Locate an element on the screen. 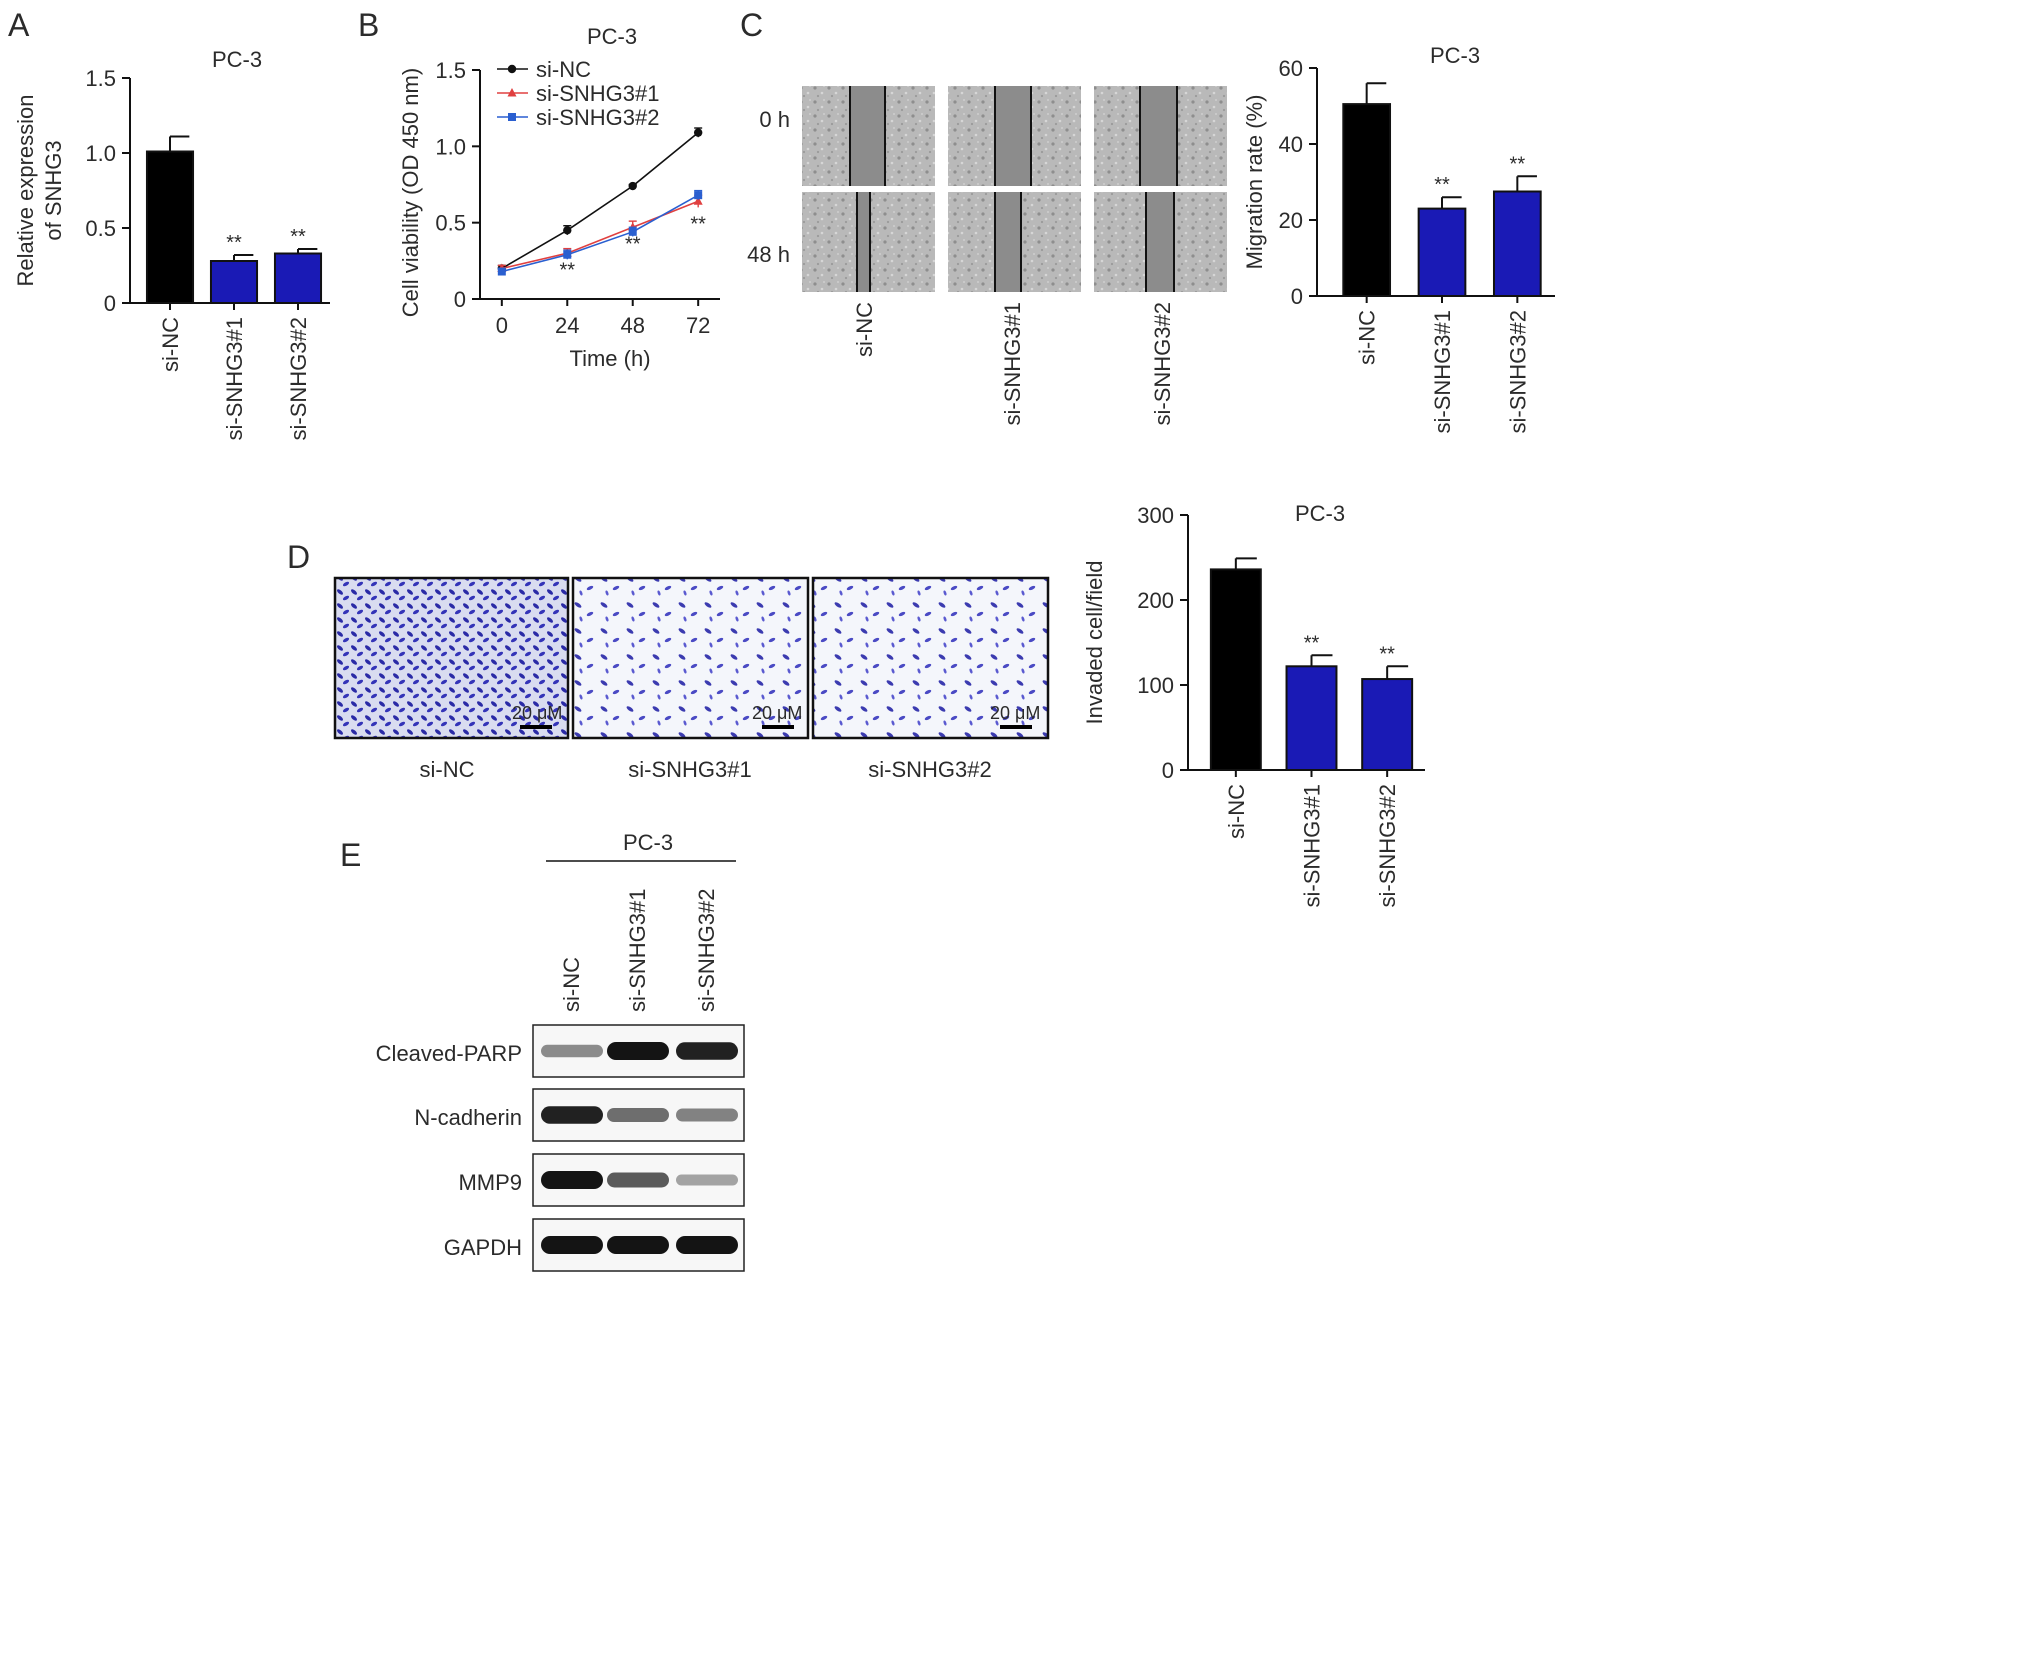 Image resolution: width=2032 pixels, height=1659 pixels. micrograph-transwell-si-snhg3-2: 20 μM is located at coordinates (930, 658).